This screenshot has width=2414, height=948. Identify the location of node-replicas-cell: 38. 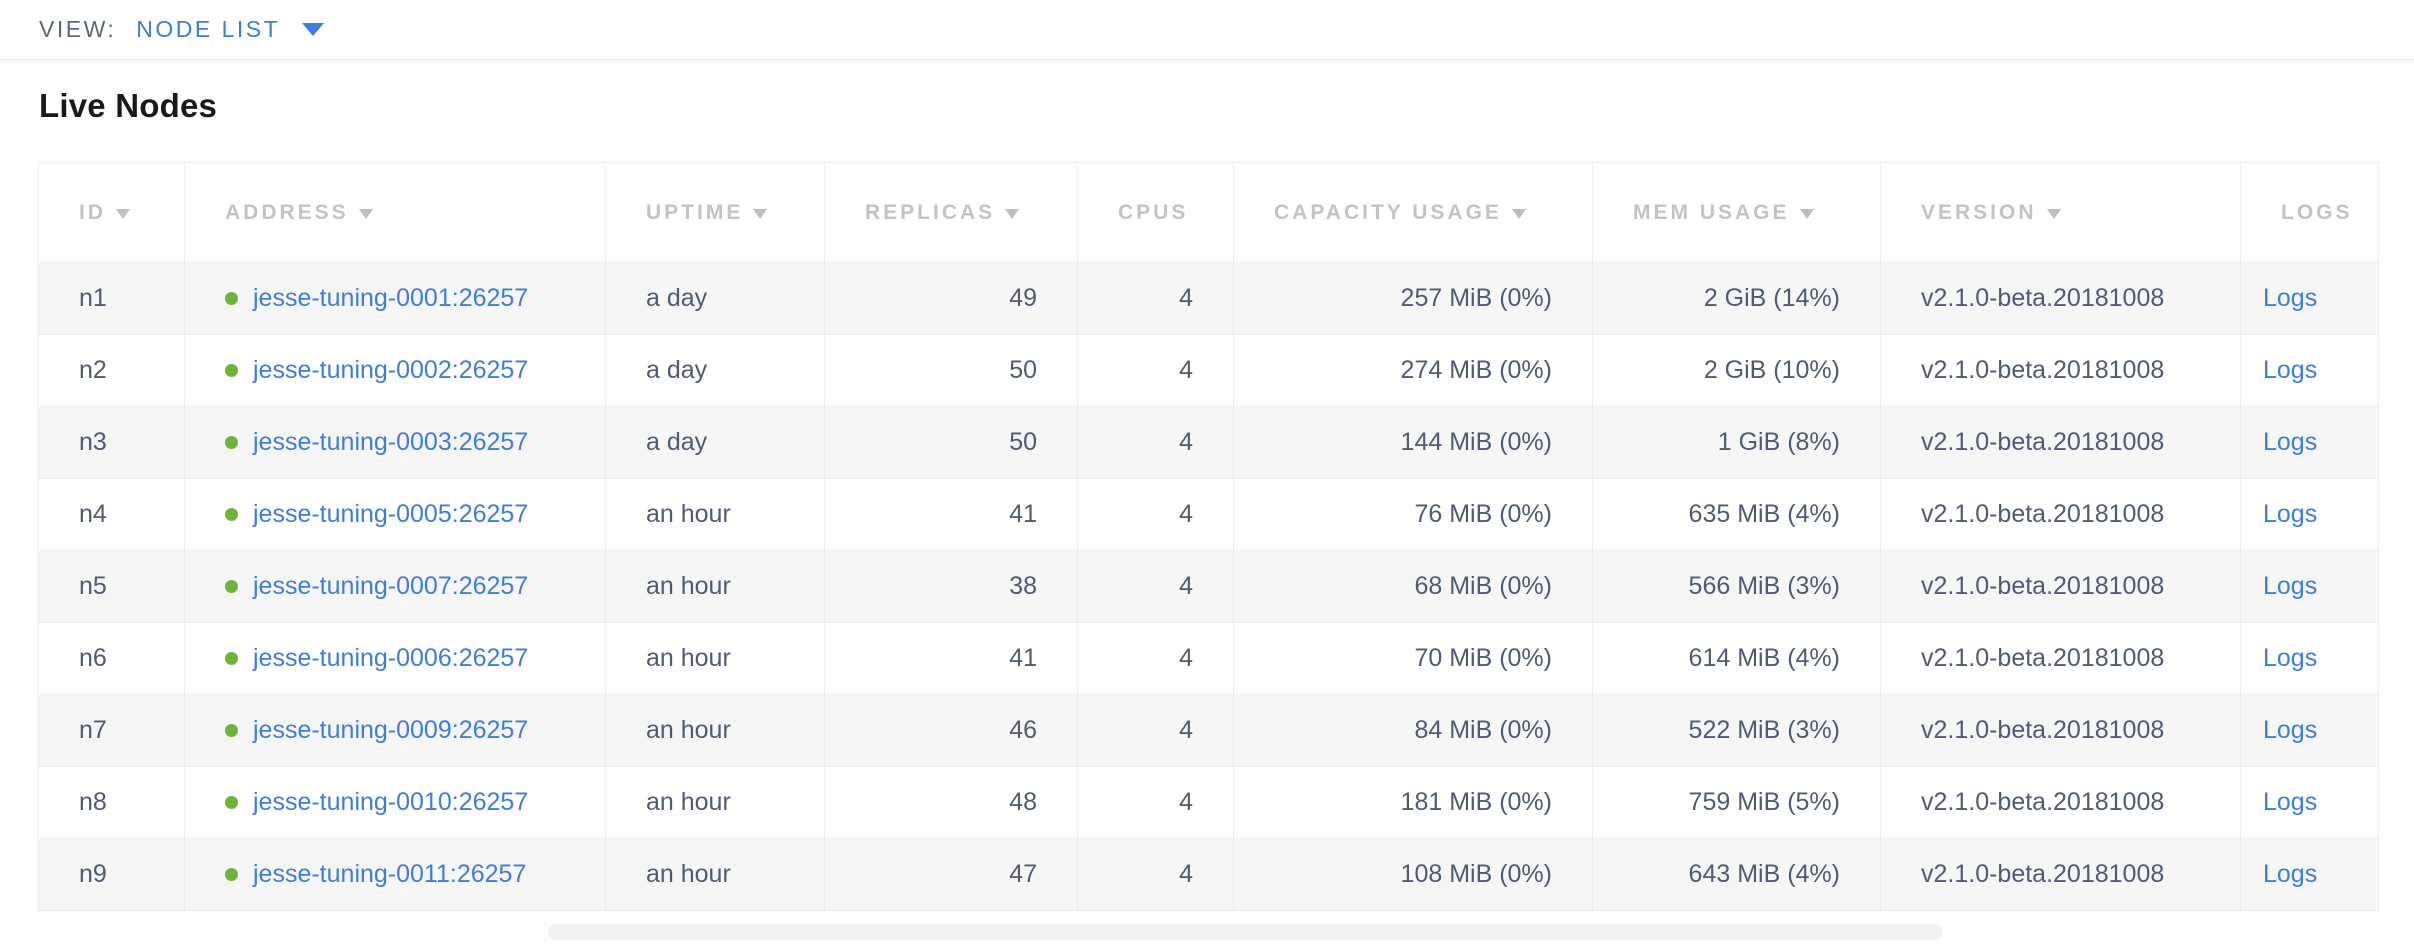
(951, 586).